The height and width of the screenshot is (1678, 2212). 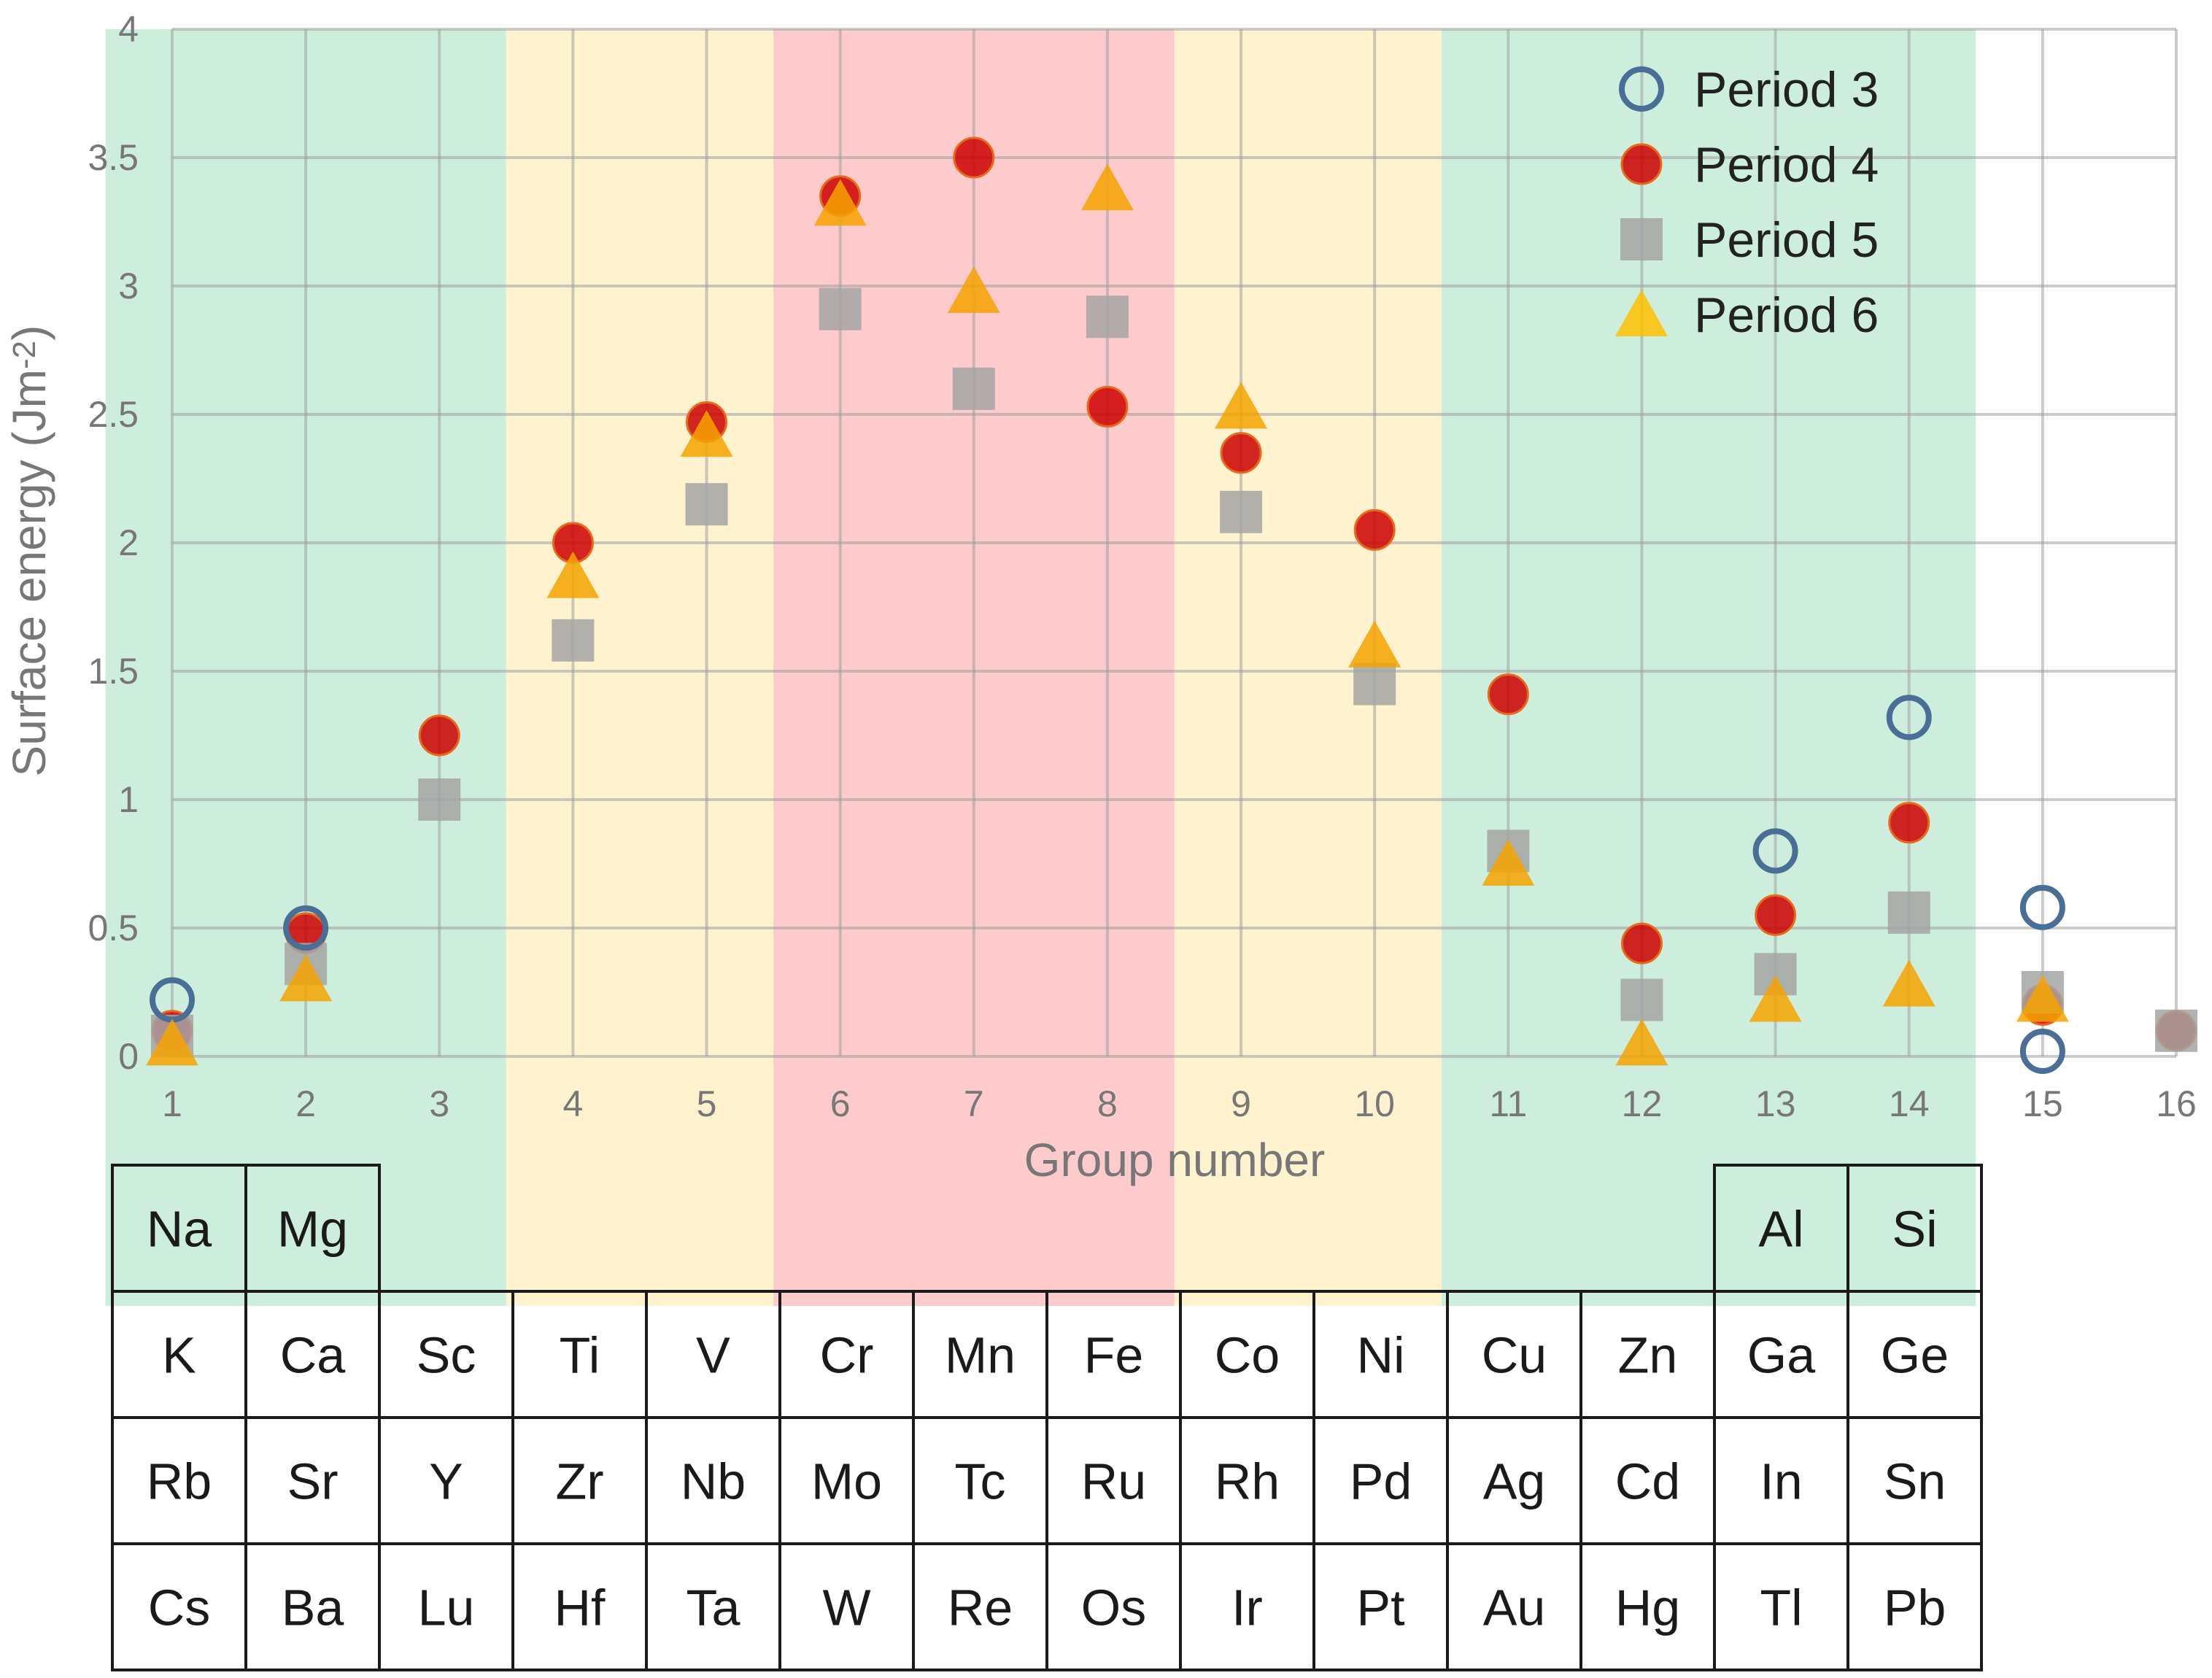 I want to click on element-symbol: Co, so click(x=1247, y=1355).